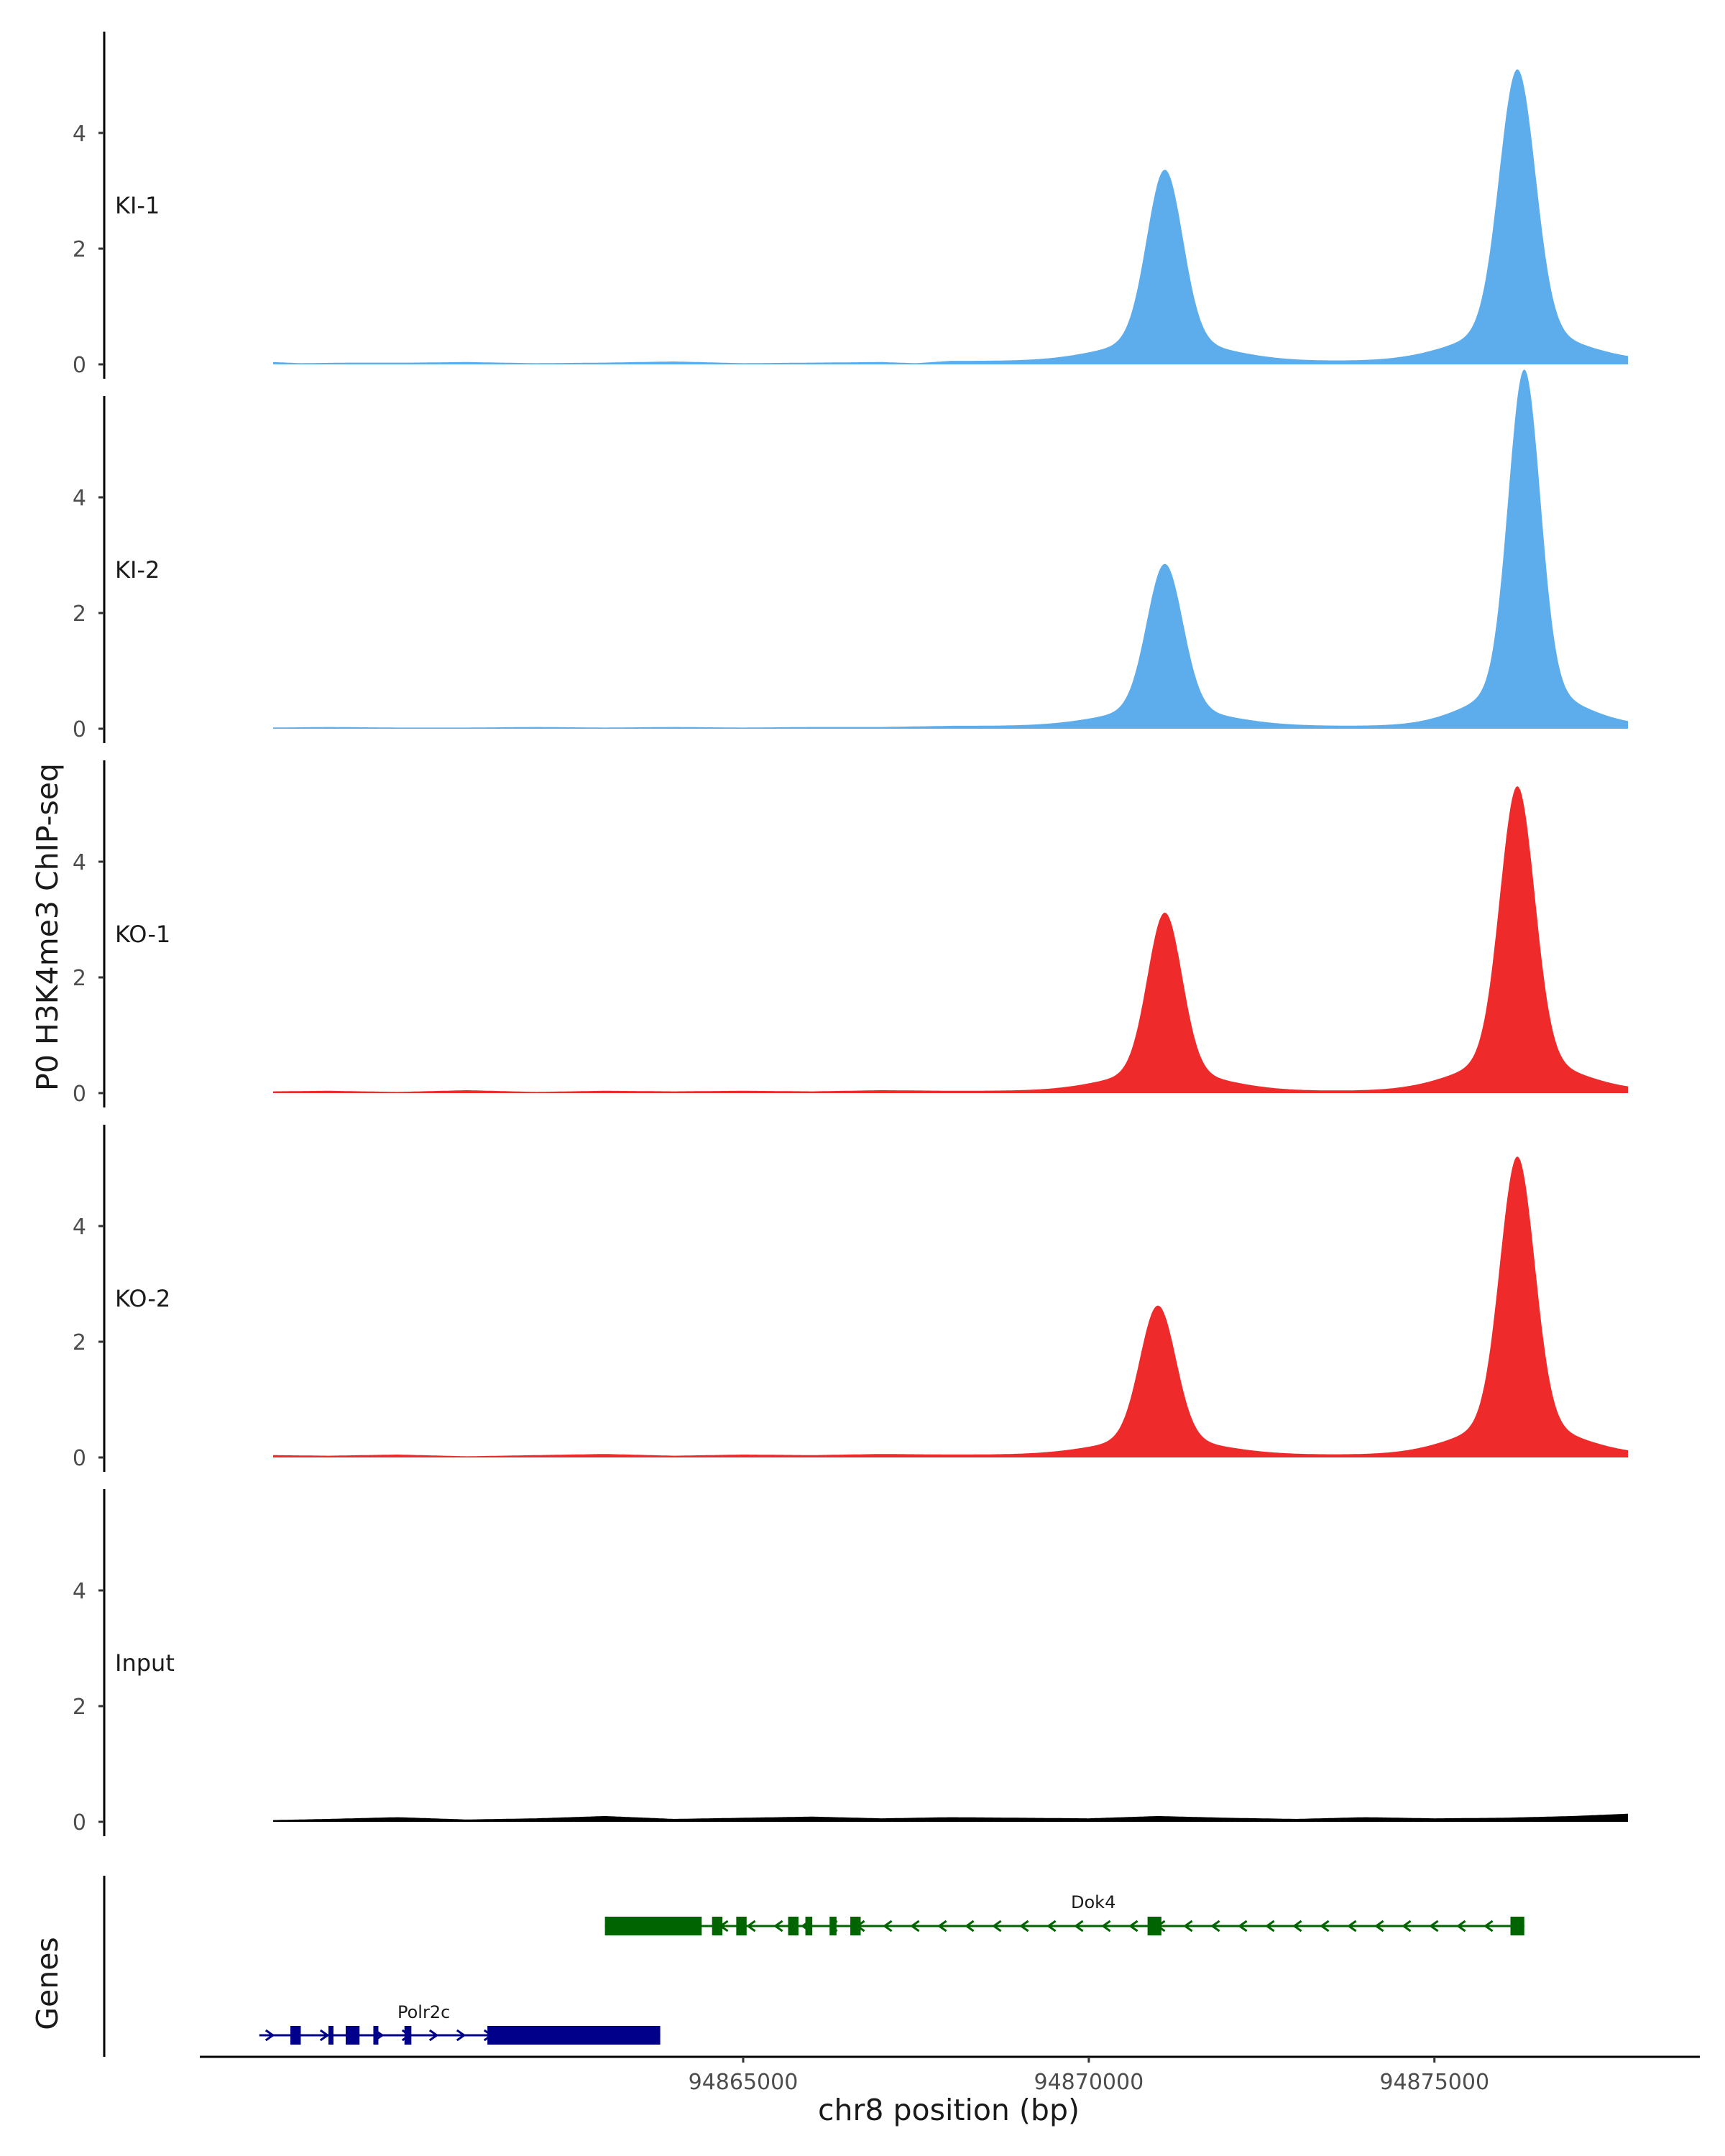  What do you see at coordinates (142, 934) in the screenshot?
I see `track-label: KO-1` at bounding box center [142, 934].